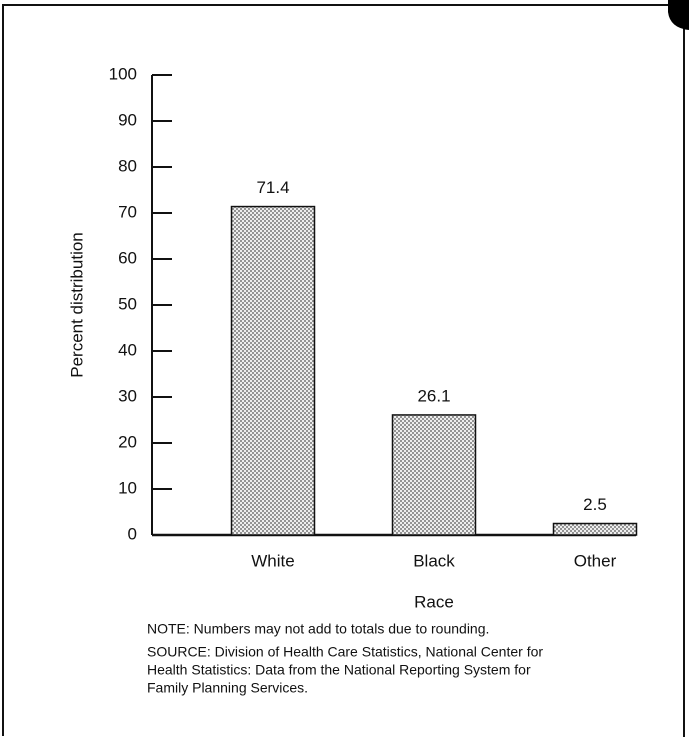 The image size is (689, 737). I want to click on x-tick-label: White, so click(272, 560).